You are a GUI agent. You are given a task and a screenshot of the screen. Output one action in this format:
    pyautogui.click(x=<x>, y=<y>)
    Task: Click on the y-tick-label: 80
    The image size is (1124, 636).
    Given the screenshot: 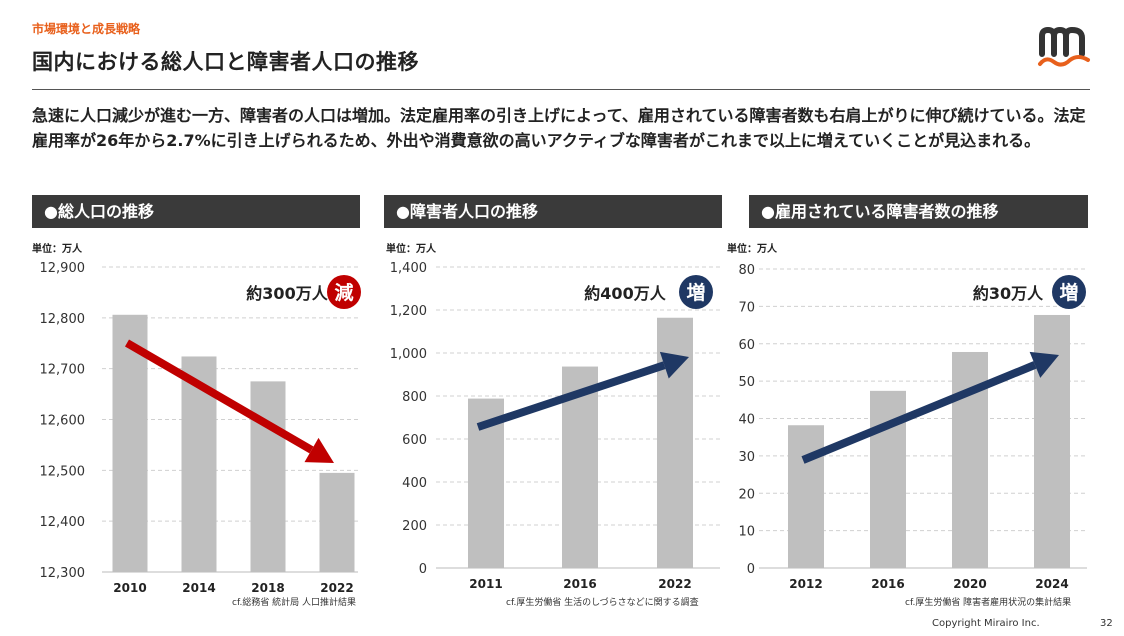 What is the action you would take?
    pyautogui.click(x=746, y=270)
    